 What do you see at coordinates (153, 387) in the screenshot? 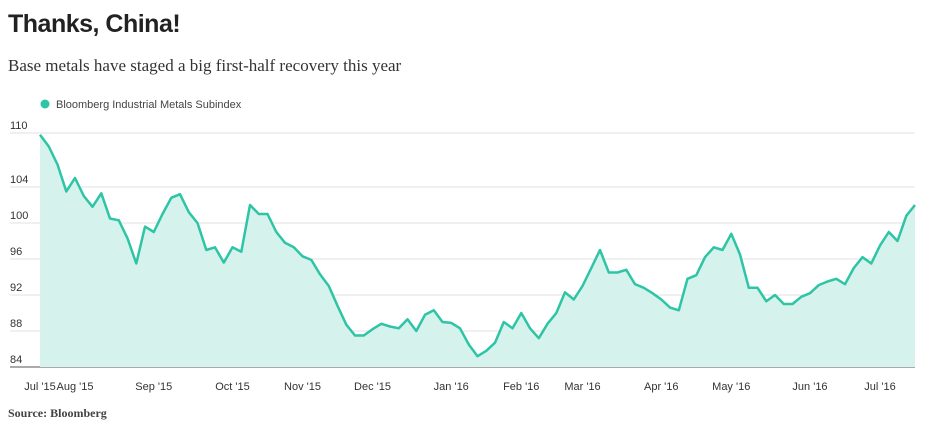
I see `x-tick-label: Sep '15` at bounding box center [153, 387].